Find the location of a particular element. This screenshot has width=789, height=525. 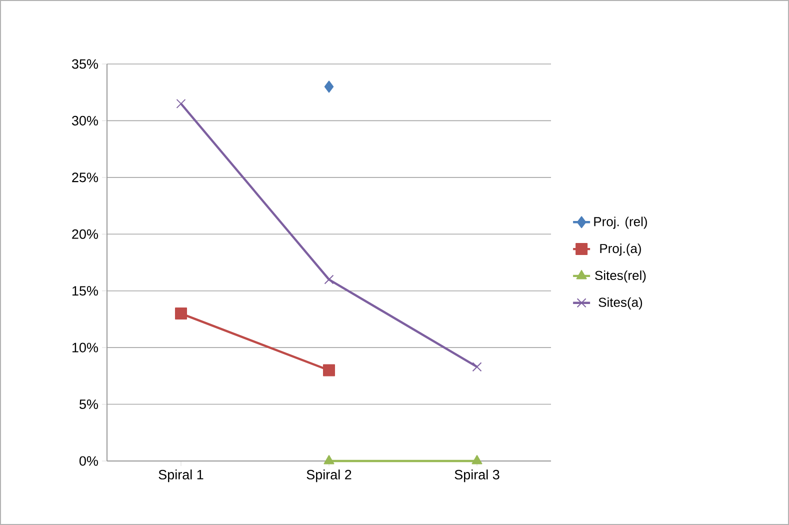

legend-label: Proj. (rel) is located at coordinates (620, 222).